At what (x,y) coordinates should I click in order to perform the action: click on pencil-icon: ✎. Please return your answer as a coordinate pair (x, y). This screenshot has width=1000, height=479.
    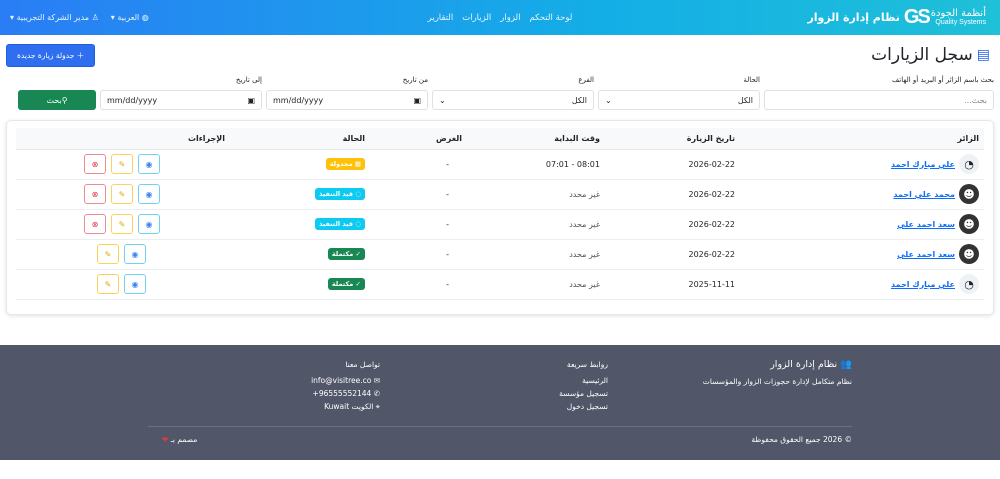
    Looking at the image, I should click on (122, 224).